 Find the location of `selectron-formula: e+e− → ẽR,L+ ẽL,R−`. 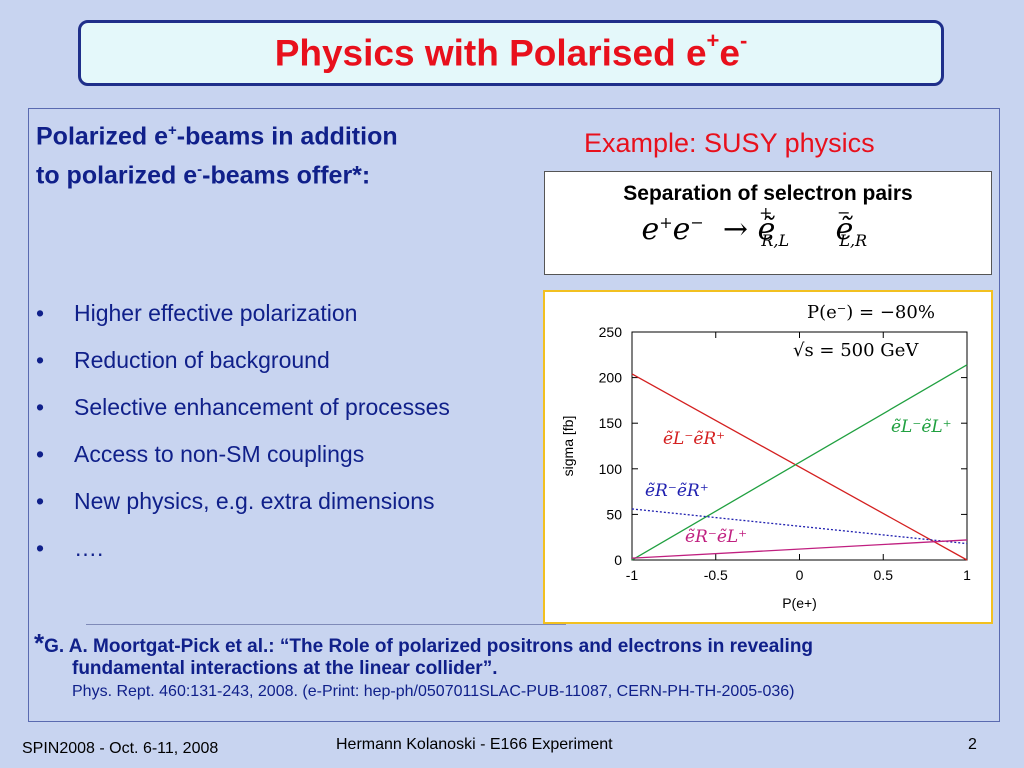

selectron-formula: e+e− → ẽR,L+ ẽL,R− is located at coordinates (754, 226).